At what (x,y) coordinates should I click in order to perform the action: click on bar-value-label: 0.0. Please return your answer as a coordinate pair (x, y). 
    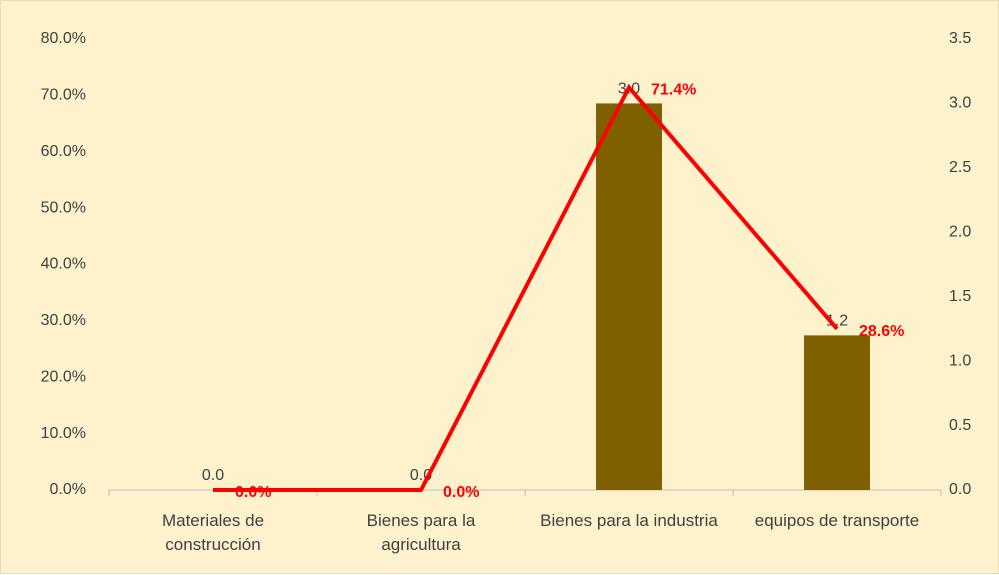
    Looking at the image, I should click on (213, 475).